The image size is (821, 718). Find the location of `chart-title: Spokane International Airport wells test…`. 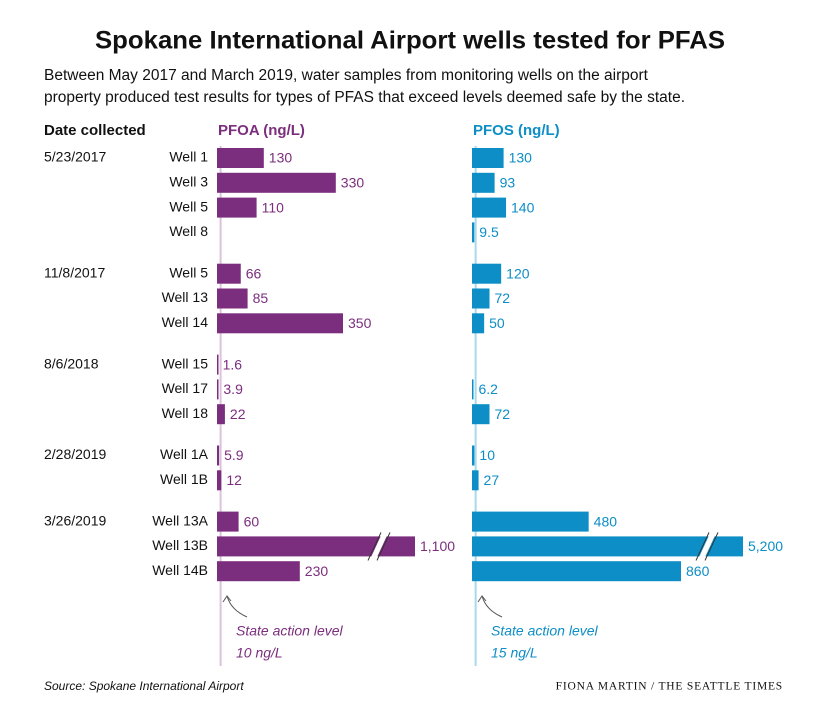

chart-title: Spokane International Airport wells test… is located at coordinates (410, 41).